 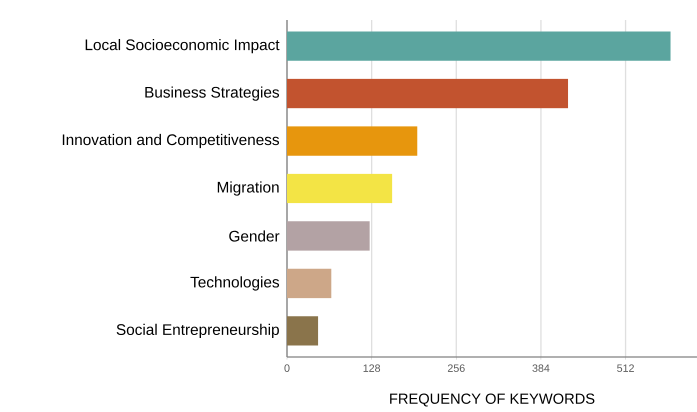 What do you see at coordinates (212, 93) in the screenshot?
I see `y-tick-label: Business Strategies` at bounding box center [212, 93].